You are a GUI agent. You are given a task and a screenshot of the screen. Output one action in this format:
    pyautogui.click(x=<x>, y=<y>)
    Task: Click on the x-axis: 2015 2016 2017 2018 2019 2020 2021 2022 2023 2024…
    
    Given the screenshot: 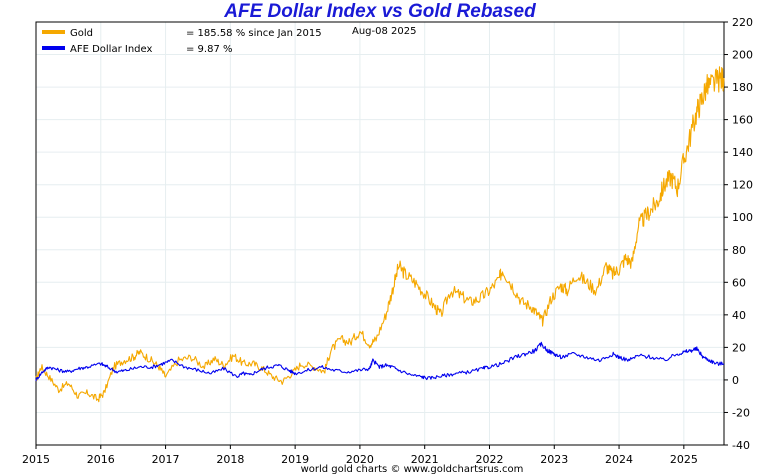 What is the action you would take?
    pyautogui.click(x=360, y=455)
    